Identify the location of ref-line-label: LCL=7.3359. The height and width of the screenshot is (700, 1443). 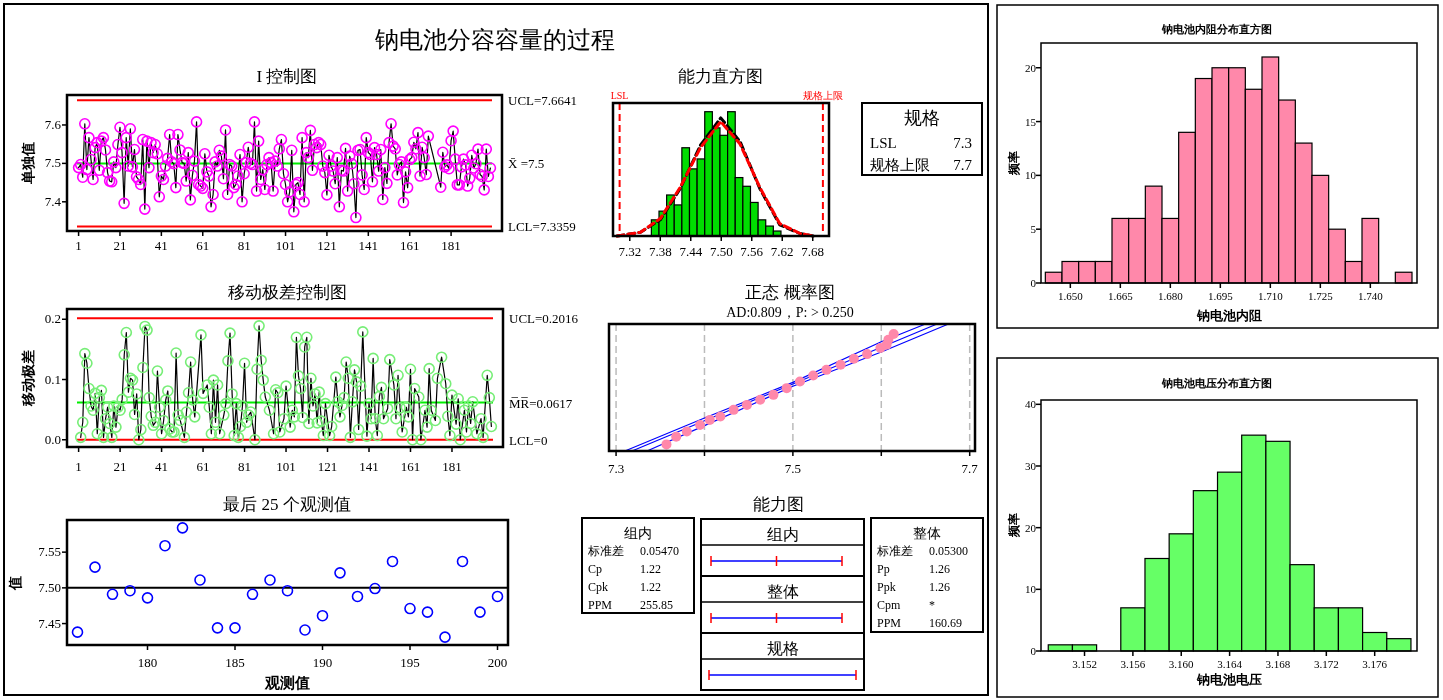
(542, 227).